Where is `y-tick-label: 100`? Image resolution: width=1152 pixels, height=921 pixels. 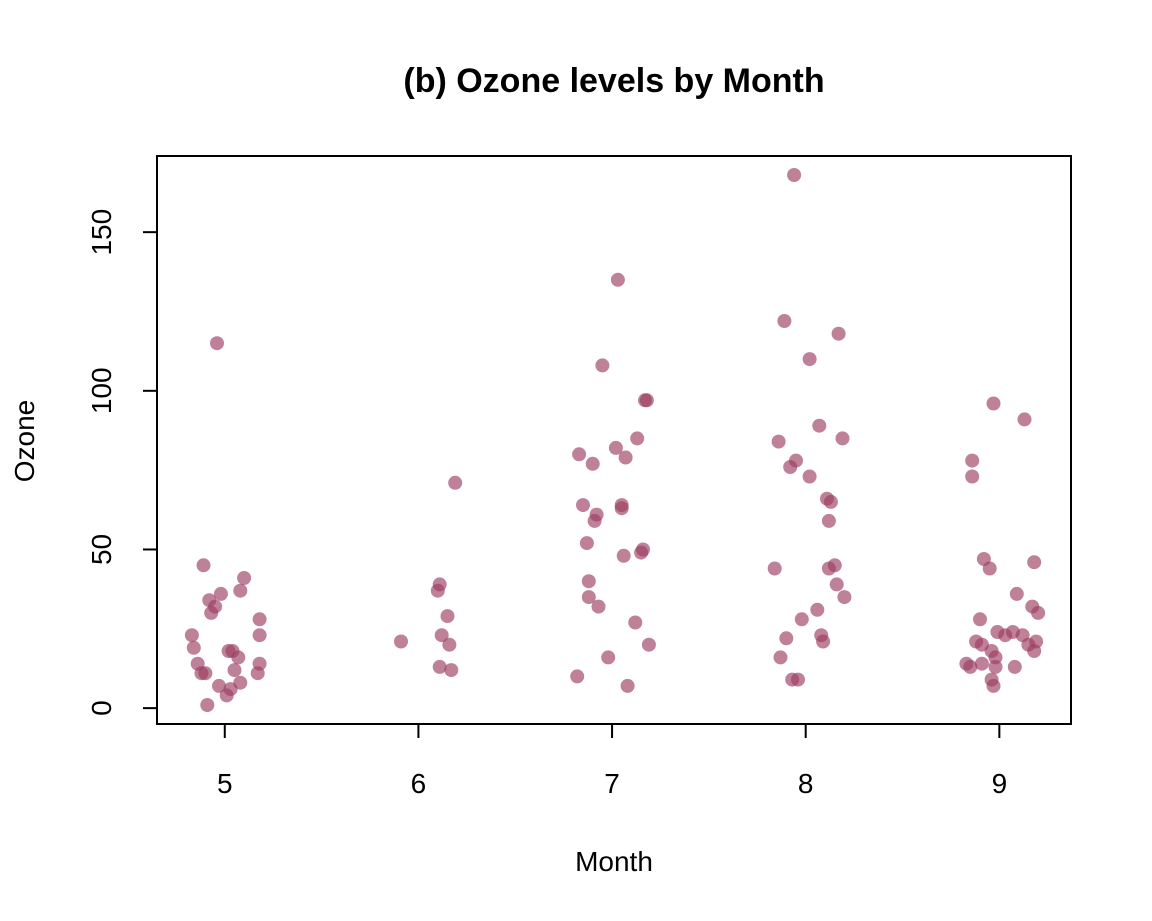
y-tick-label: 100 is located at coordinates (101, 390).